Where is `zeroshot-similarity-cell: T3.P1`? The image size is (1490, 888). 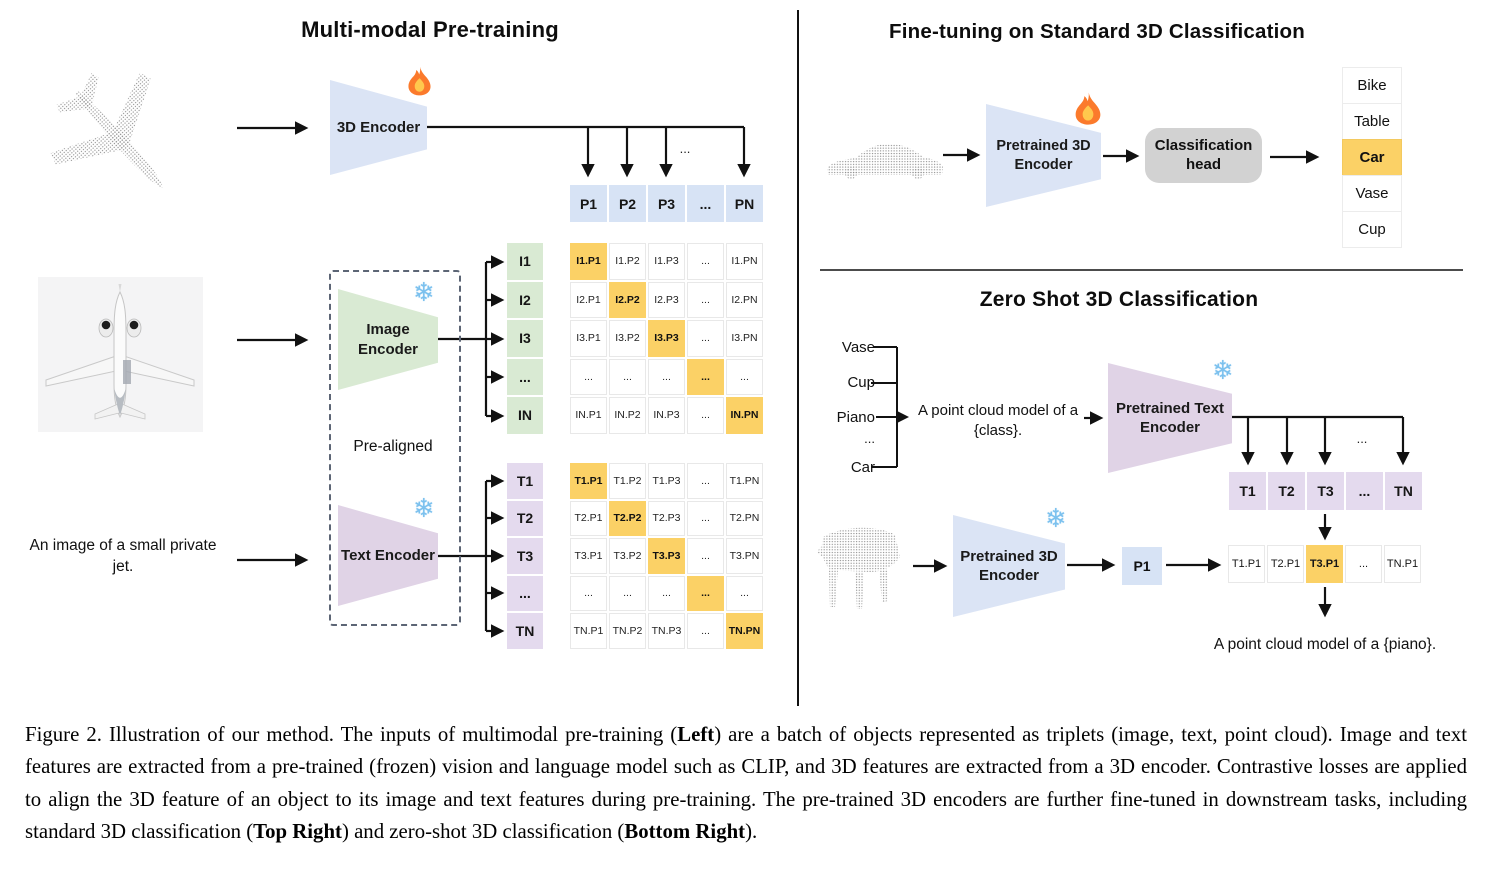
zeroshot-similarity-cell: T3.P1 is located at coordinates (1324, 564).